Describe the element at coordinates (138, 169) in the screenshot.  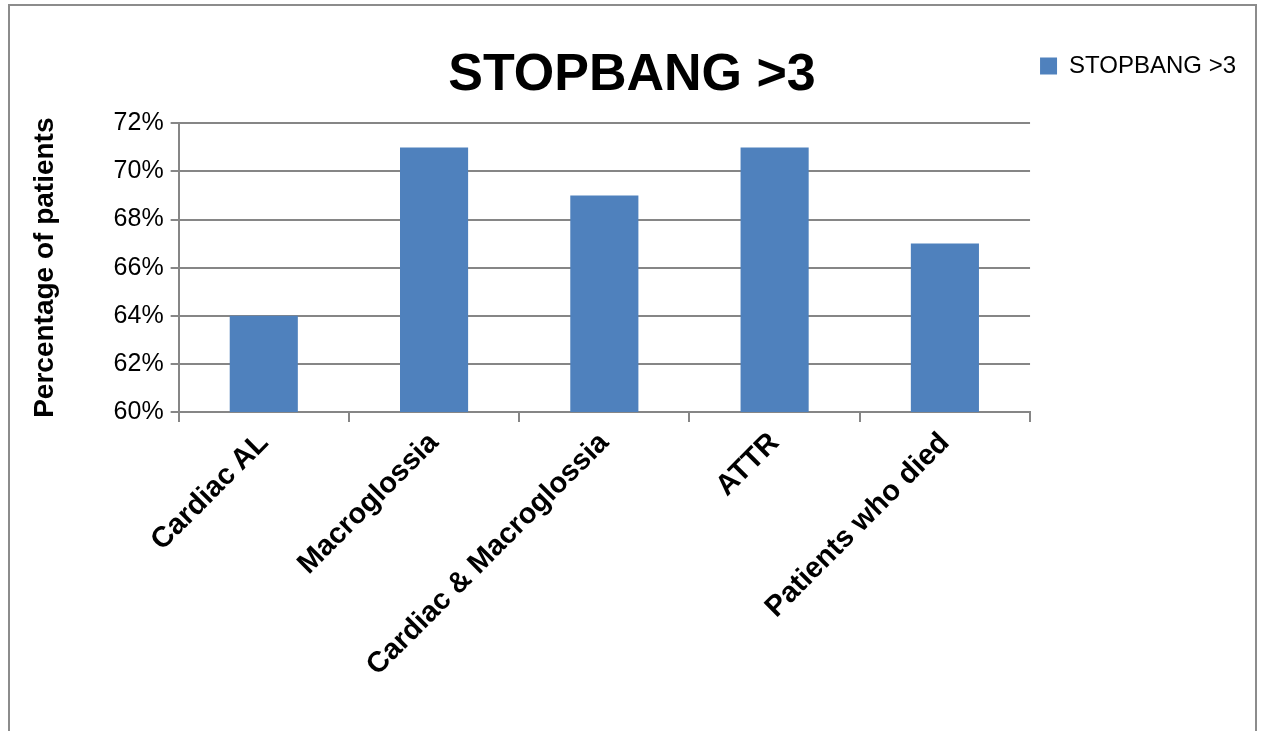
I see `y-tick-label: 70%` at that location.